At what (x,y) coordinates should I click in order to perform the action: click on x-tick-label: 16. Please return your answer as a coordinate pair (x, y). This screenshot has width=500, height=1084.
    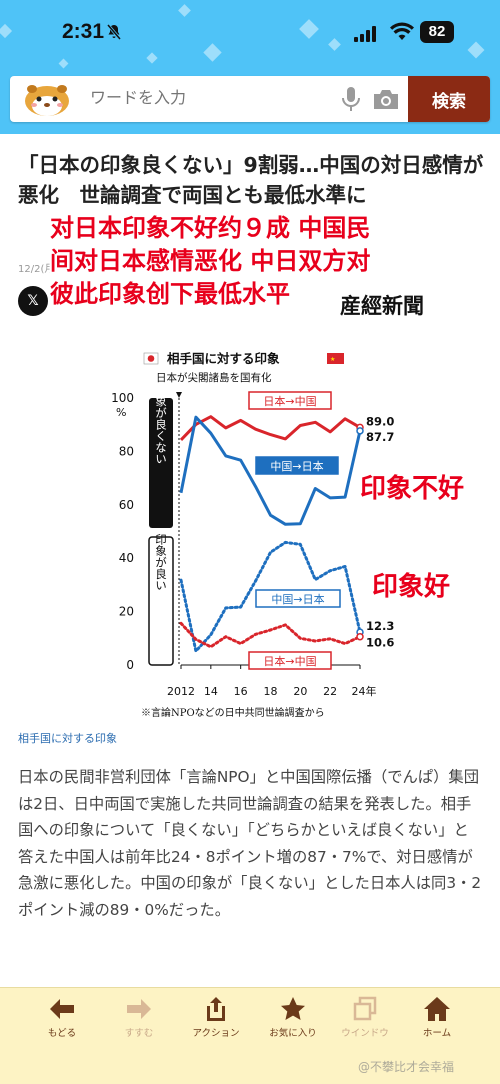
    Looking at the image, I should click on (241, 691).